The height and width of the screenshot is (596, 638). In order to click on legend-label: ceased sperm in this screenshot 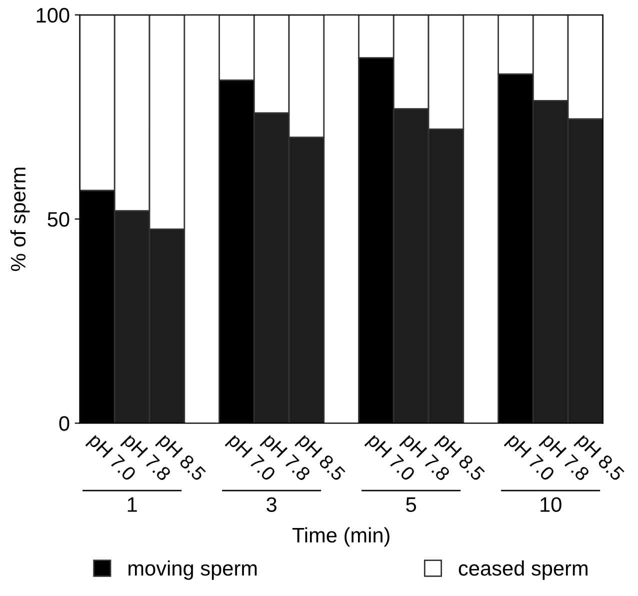, I will do `click(523, 570)`.